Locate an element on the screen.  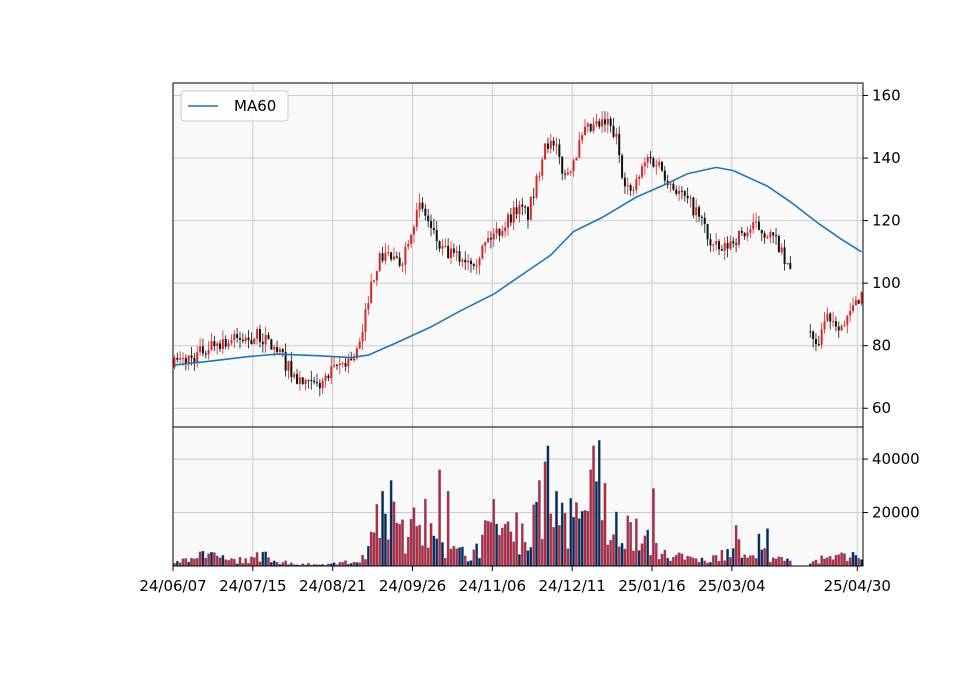
legend-label-ma60: MA60 is located at coordinates (255, 106).